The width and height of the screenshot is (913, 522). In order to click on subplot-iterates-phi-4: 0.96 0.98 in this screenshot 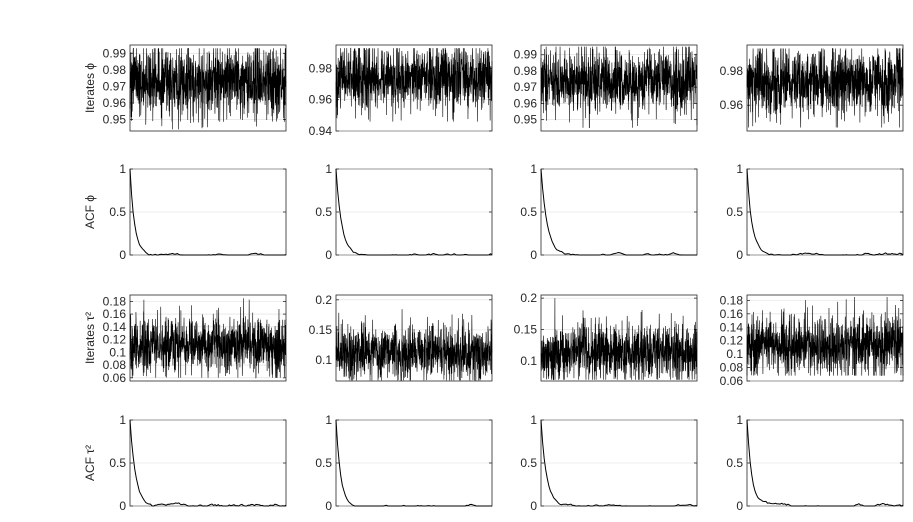, I will do `click(812, 88)`.